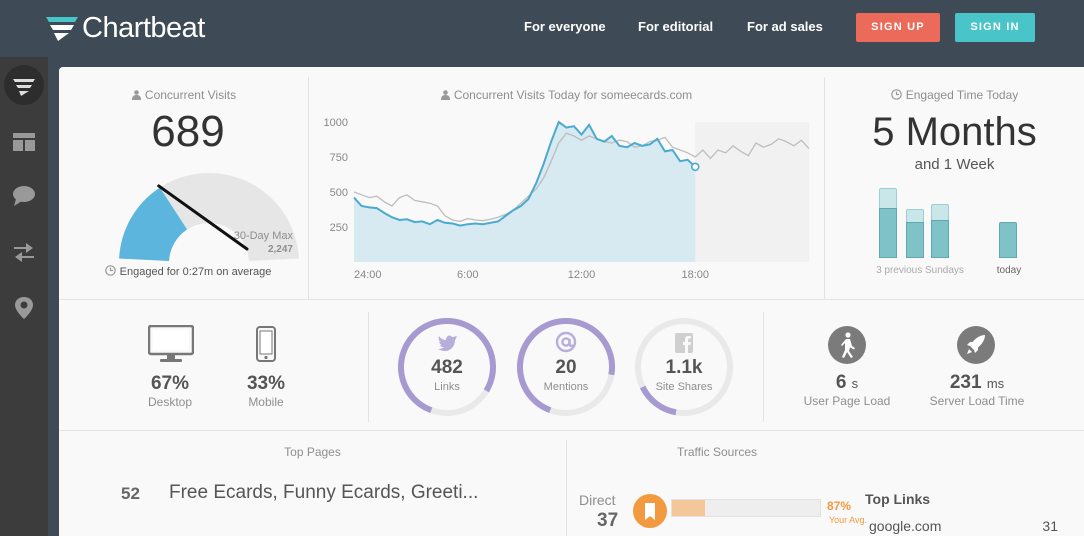 The width and height of the screenshot is (1084, 536). Describe the element at coordinates (266, 383) in the screenshot. I see `mobile-value: 33%` at that location.